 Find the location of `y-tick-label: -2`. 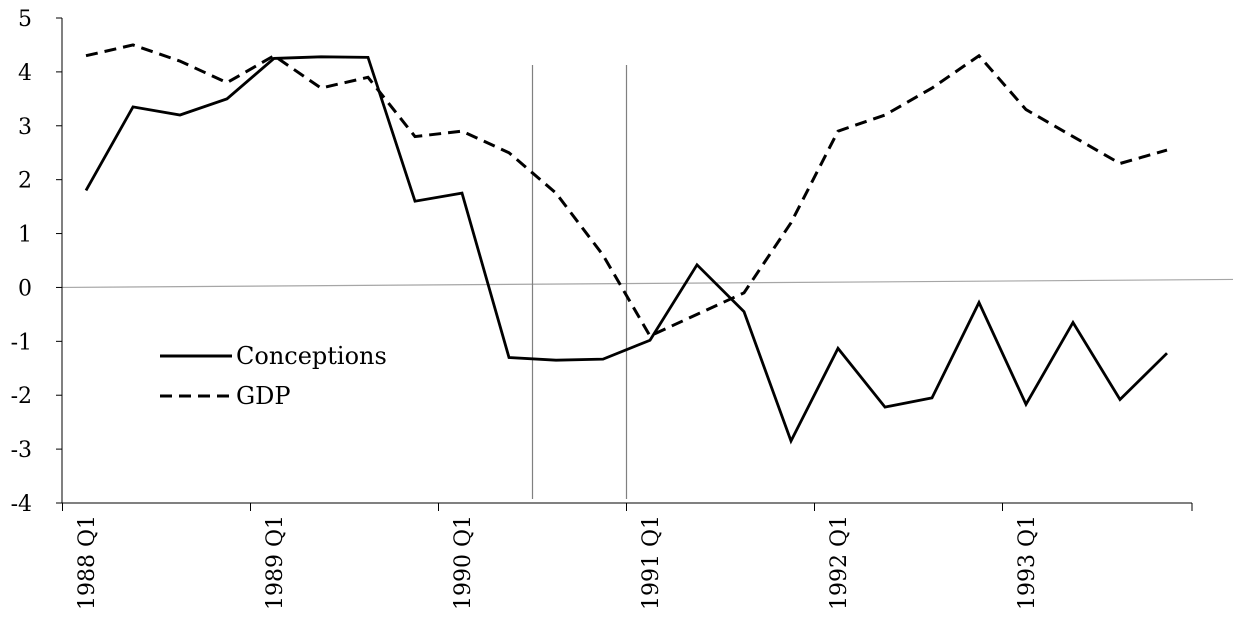

y-tick-label: -2 is located at coordinates (21, 396).